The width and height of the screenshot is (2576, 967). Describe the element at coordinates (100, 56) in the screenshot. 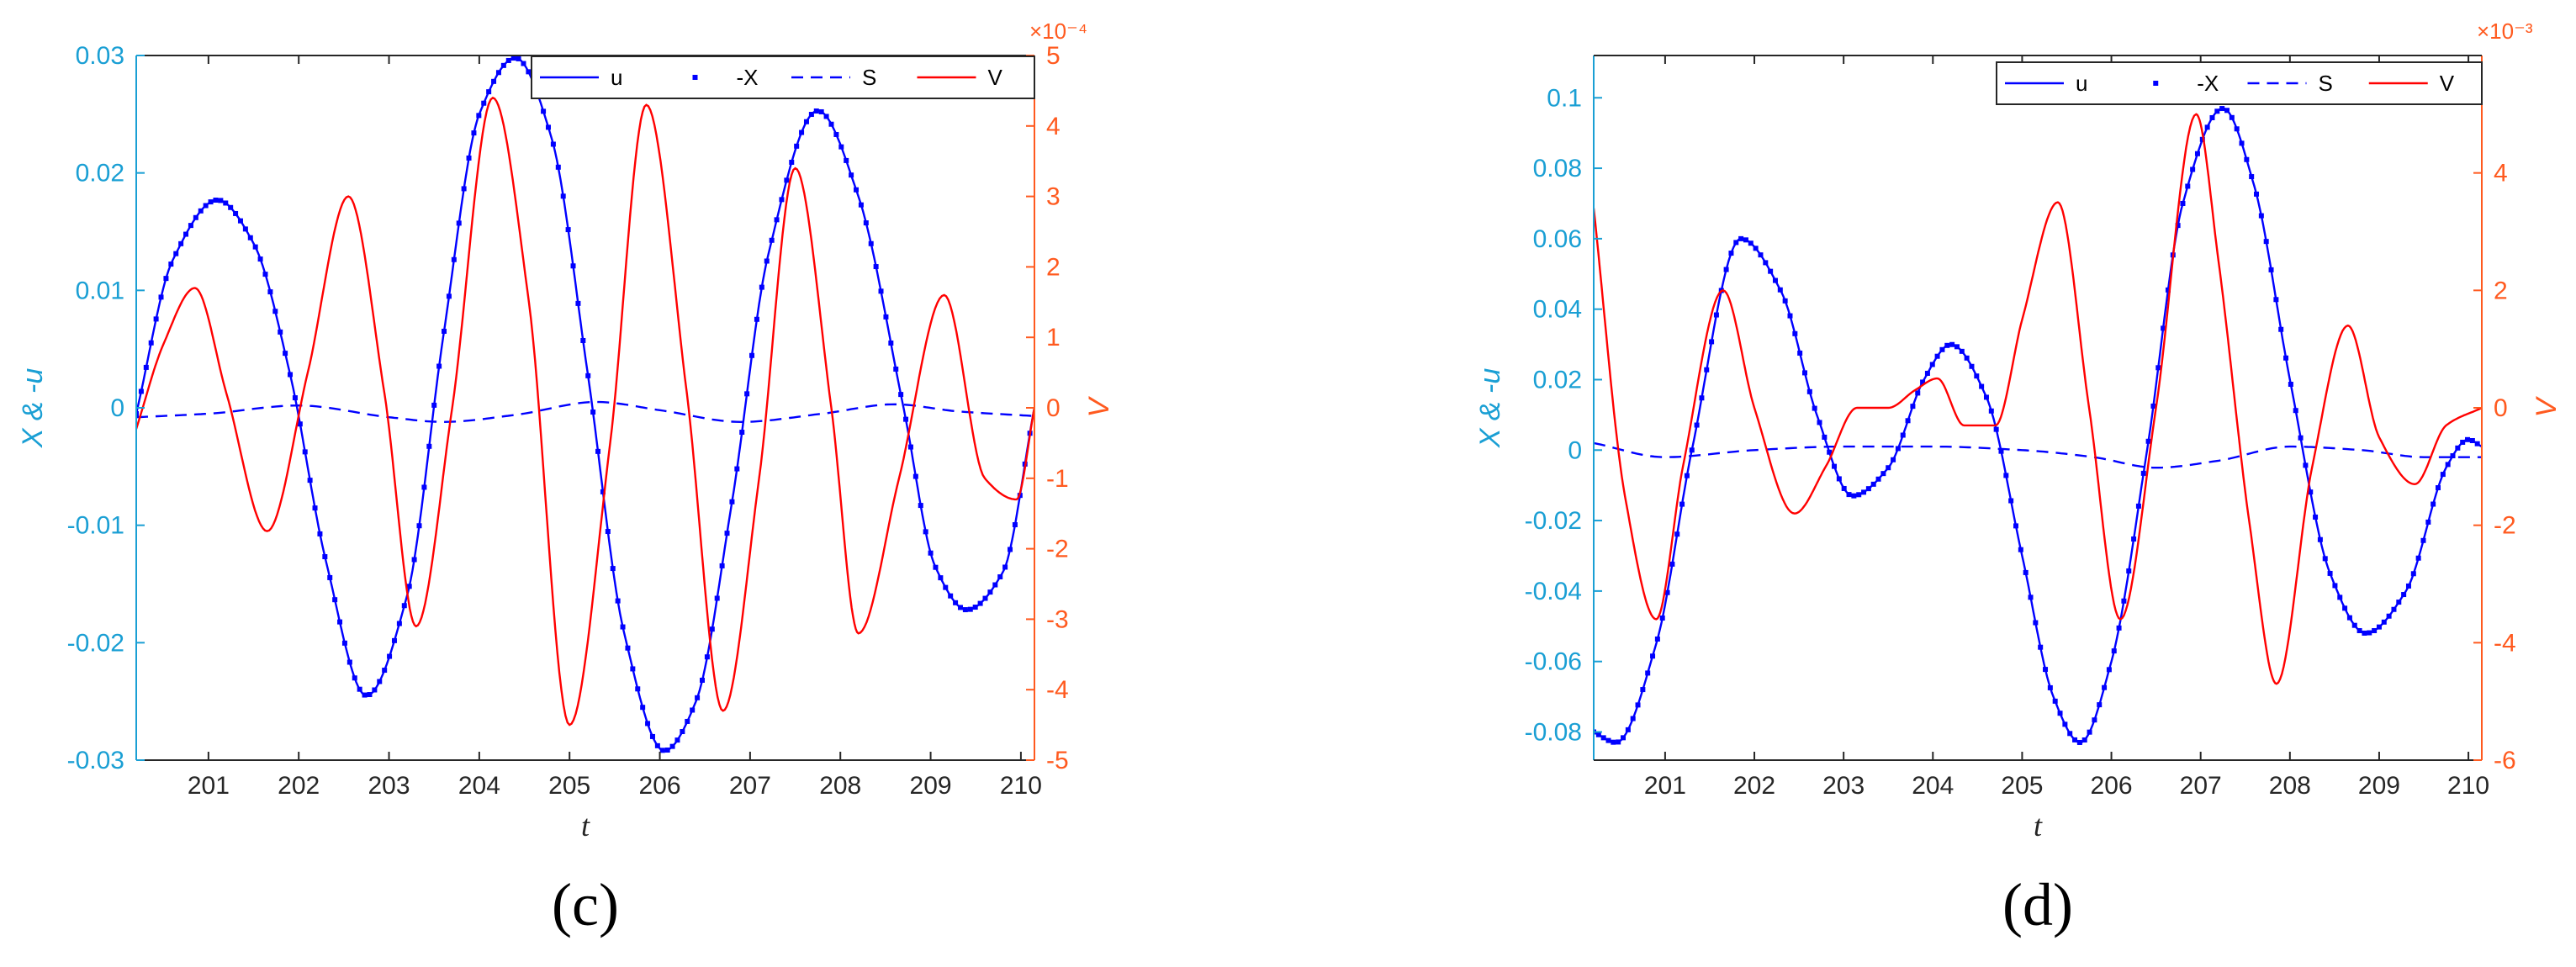

I see `y-tick-label-left: 0.03` at that location.